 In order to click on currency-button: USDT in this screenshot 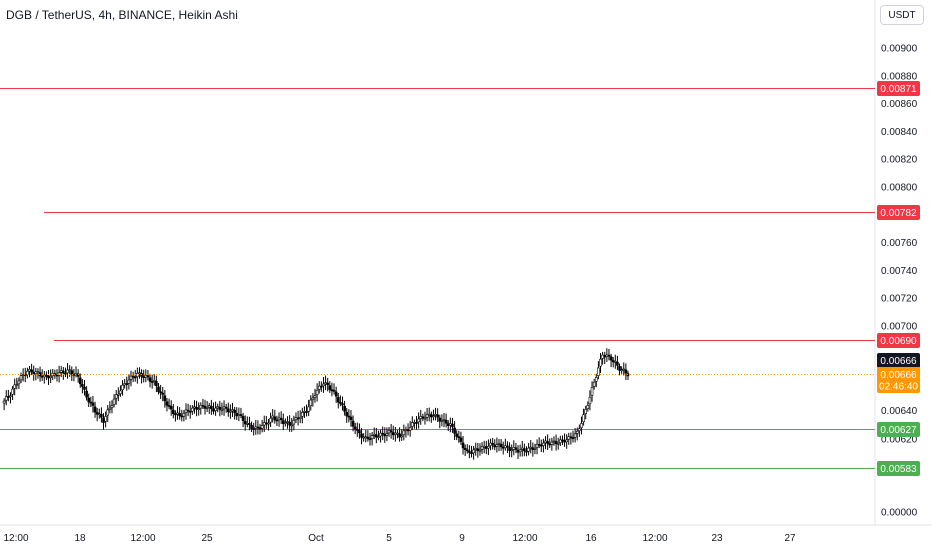, I will do `click(902, 15)`.